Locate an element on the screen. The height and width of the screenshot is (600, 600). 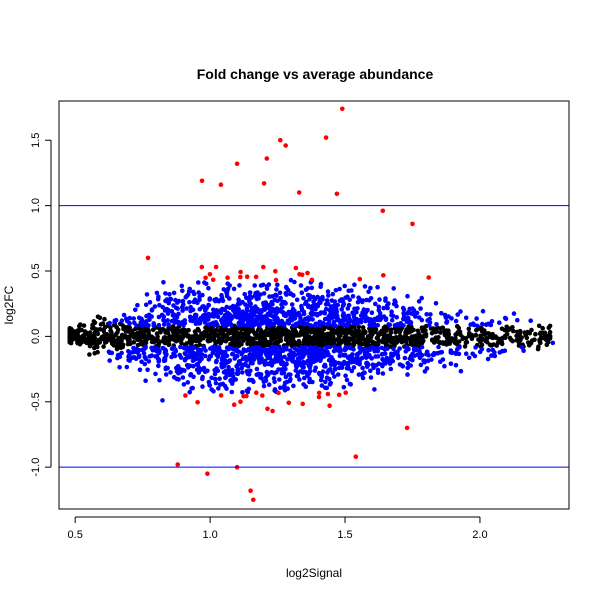
y-axis: -1.0 -0.5 0.0 0.5 1.0 1.5 is located at coordinates (41, 305).